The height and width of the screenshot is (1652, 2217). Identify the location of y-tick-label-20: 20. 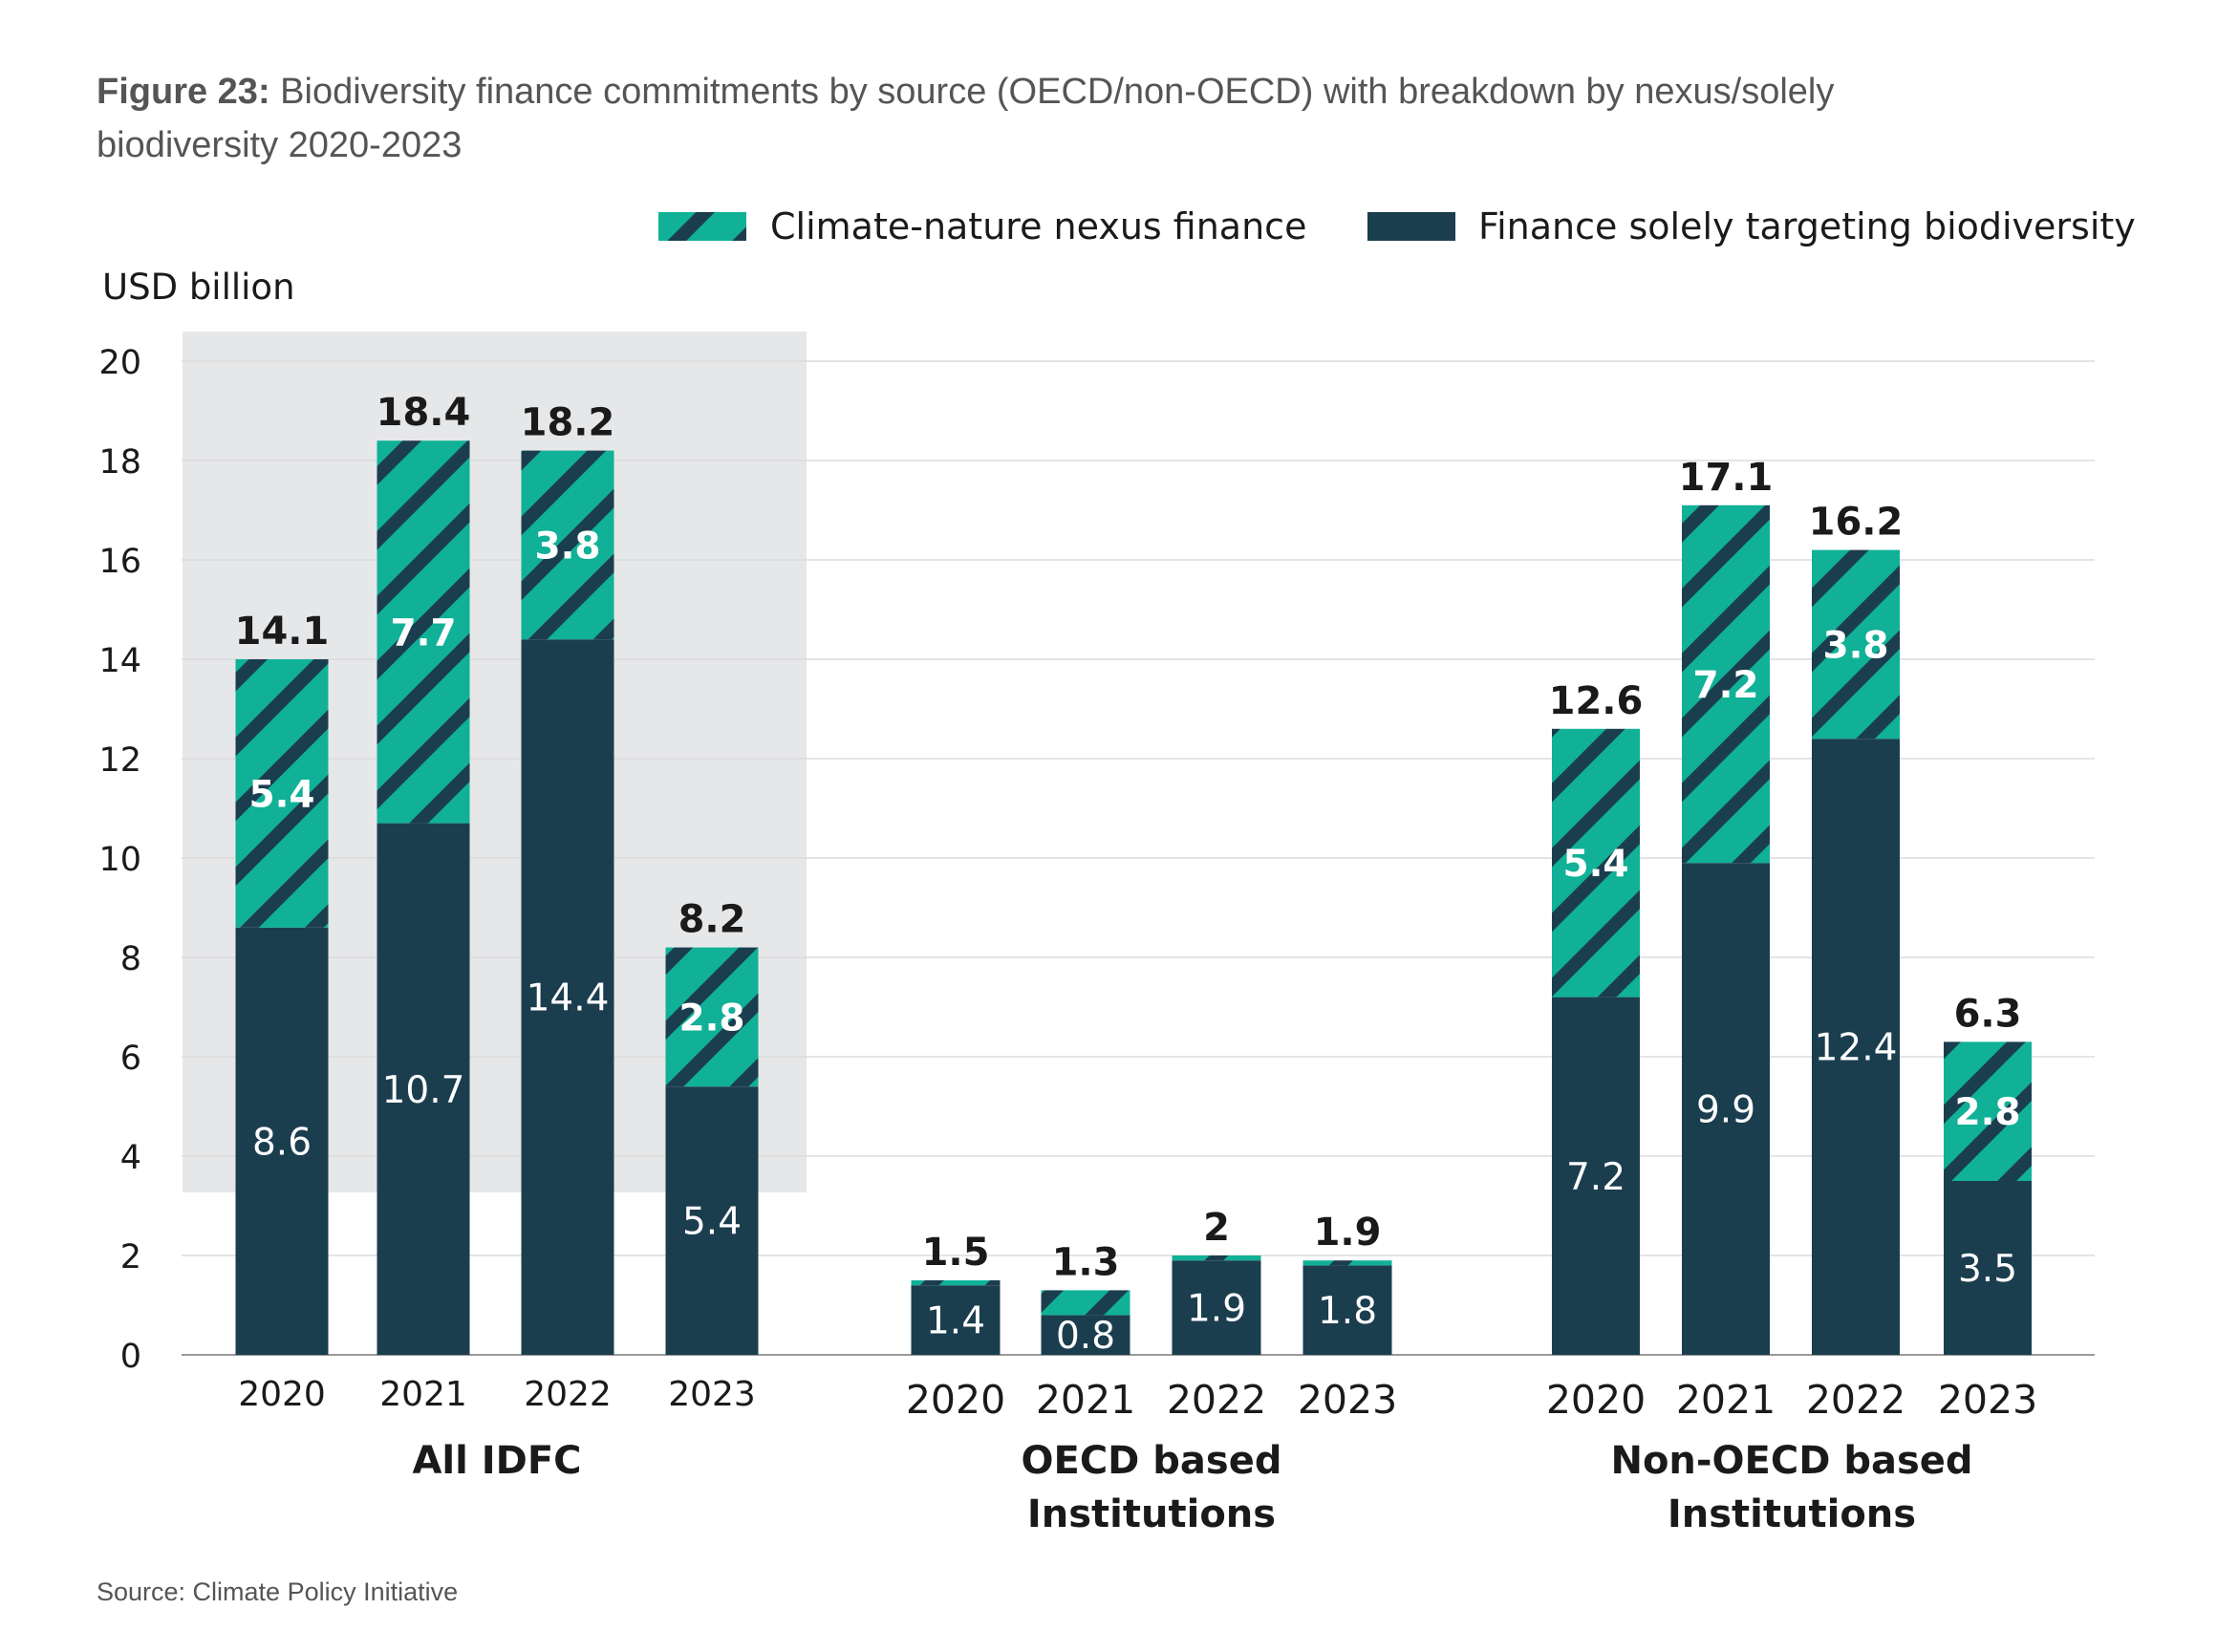
(119, 363).